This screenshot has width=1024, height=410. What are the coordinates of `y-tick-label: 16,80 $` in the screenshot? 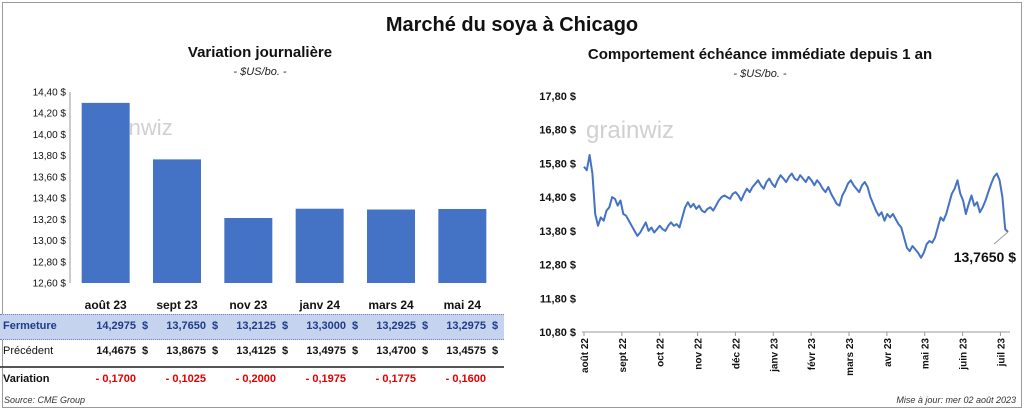 It's located at (557, 131).